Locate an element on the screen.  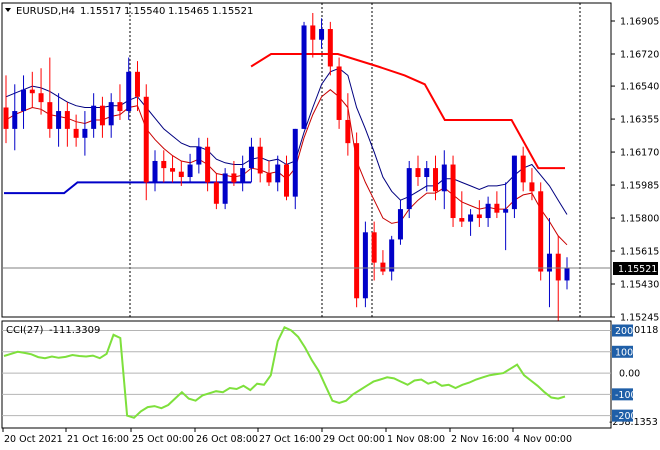
time-tick-label: 26 Oct 08:00 is located at coordinates (227, 439).